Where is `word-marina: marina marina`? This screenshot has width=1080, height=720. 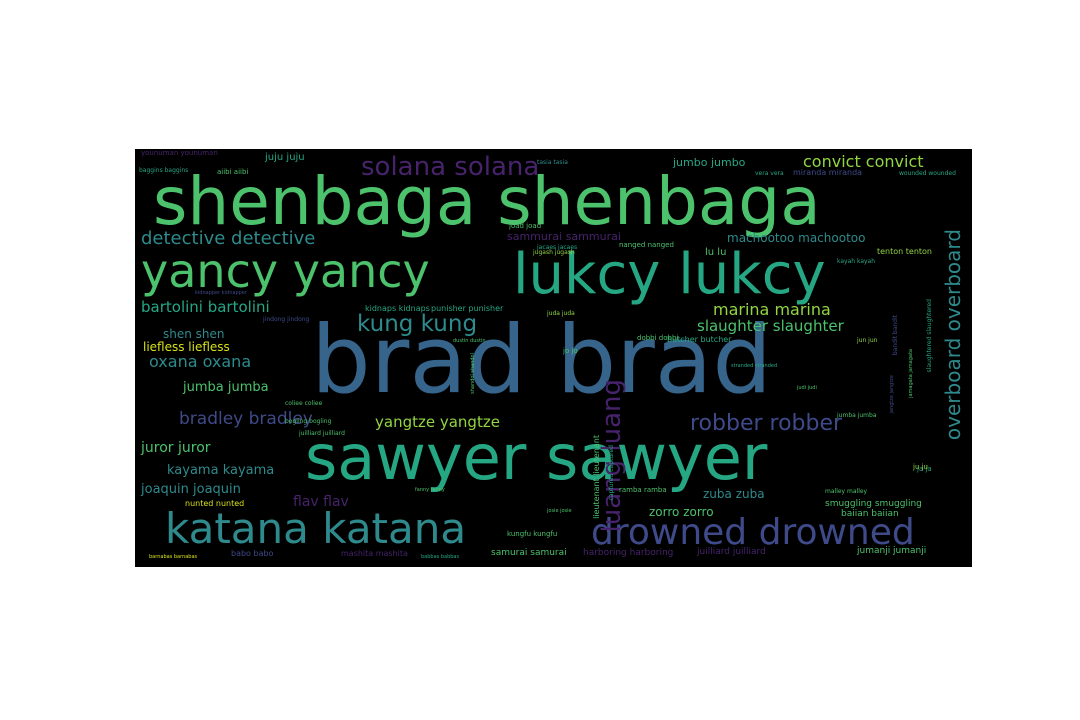 word-marina: marina marina is located at coordinates (772, 309).